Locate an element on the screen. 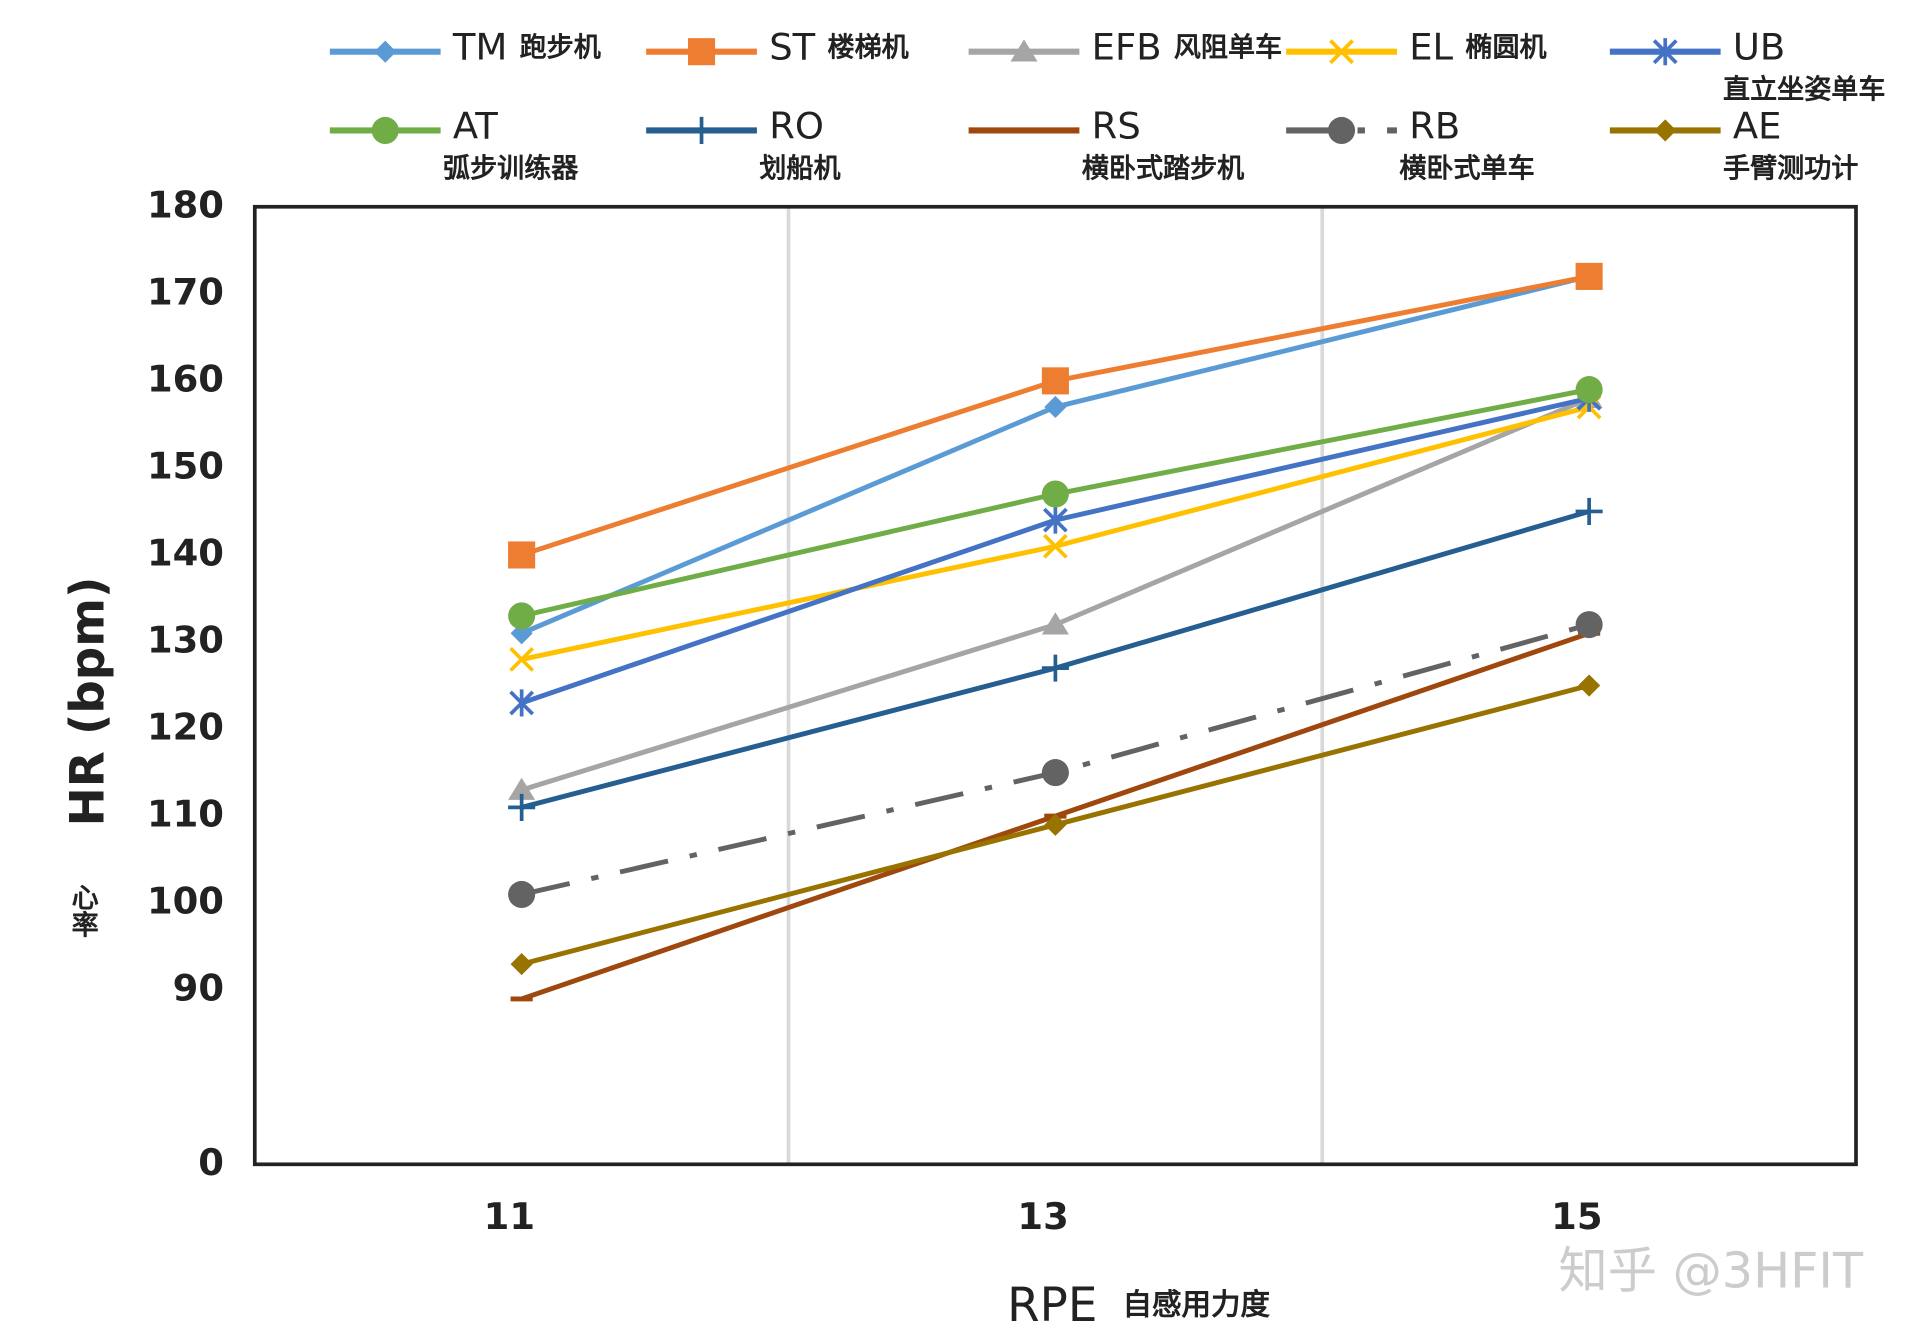 This screenshot has width=1920, height=1344. y-tick-label: 180 is located at coordinates (185, 204).